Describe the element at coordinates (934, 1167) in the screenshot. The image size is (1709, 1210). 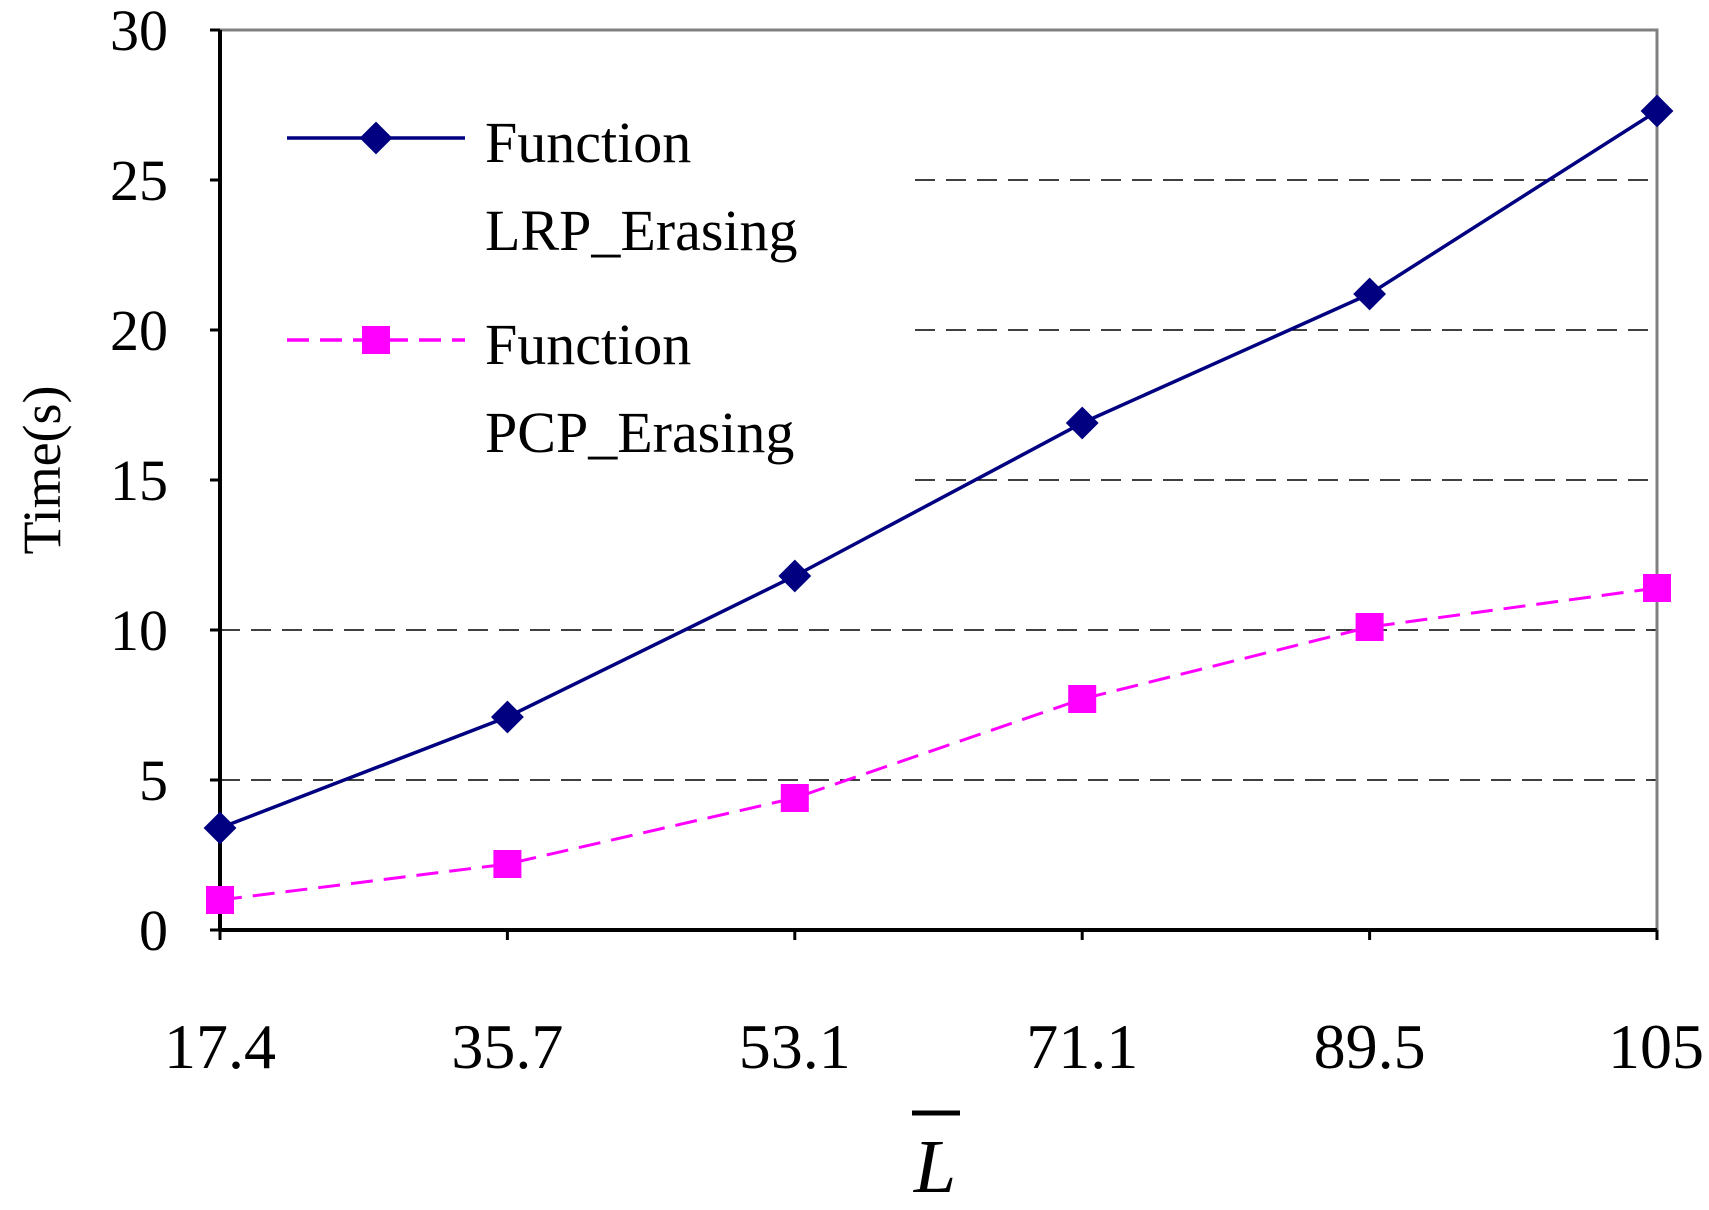
I see `x-axis-label: L` at that location.